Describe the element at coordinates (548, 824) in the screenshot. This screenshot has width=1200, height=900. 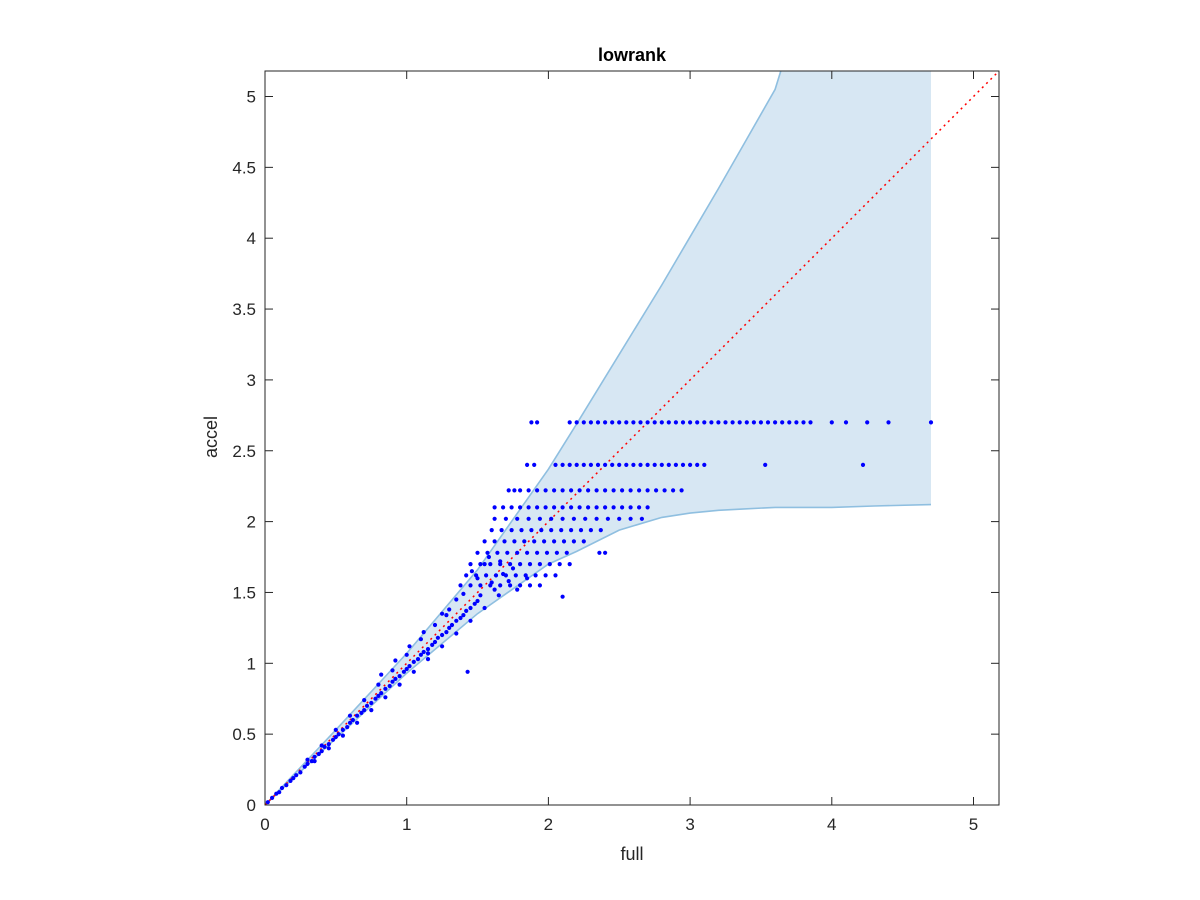
I see `x-tick-label: 2` at that location.